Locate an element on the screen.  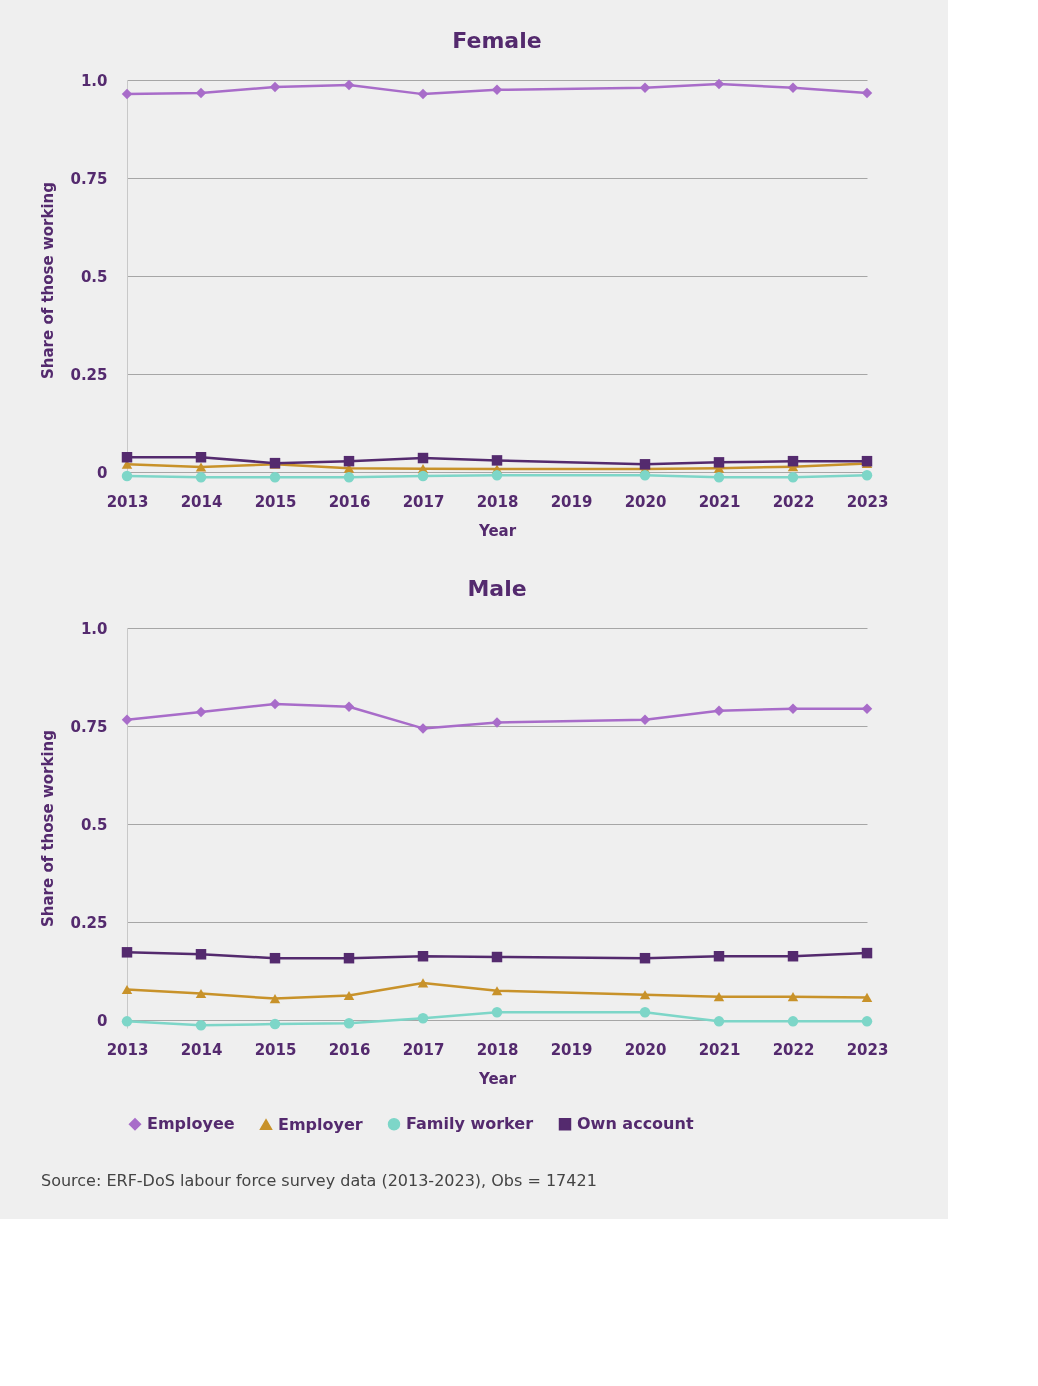
legend-label: Employer is located at coordinates (320, 1124).